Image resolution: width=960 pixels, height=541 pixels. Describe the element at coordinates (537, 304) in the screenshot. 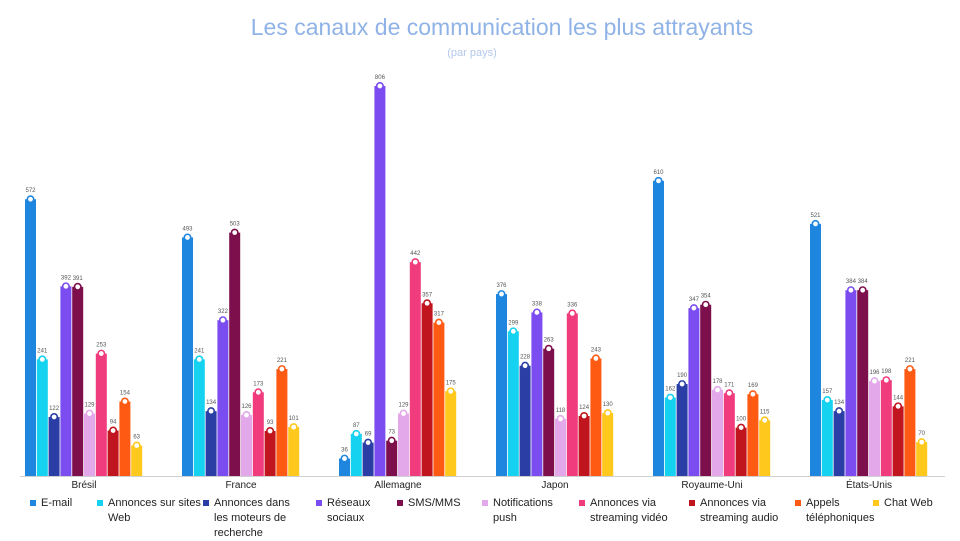

I see `data-label: 338` at that location.